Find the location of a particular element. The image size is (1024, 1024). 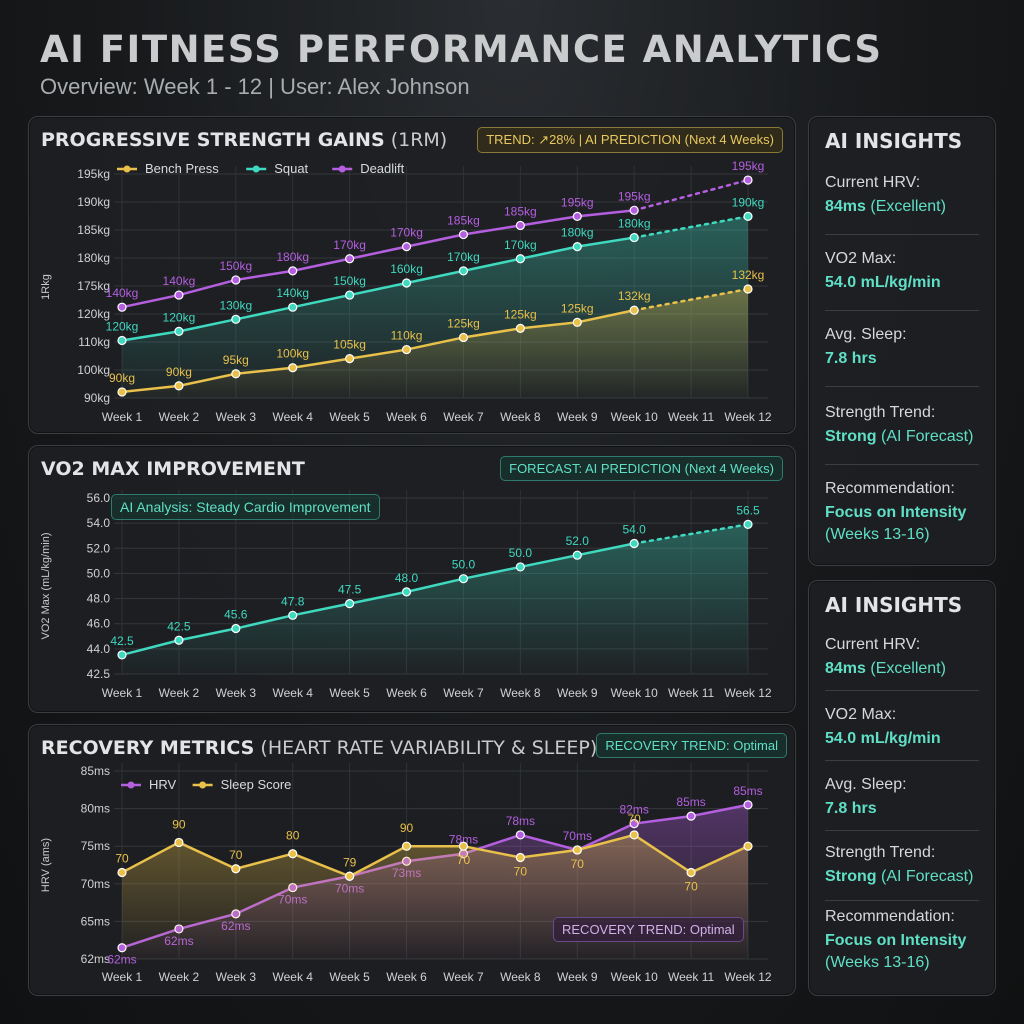

y-tick-label: 195kg is located at coordinates (93, 174).